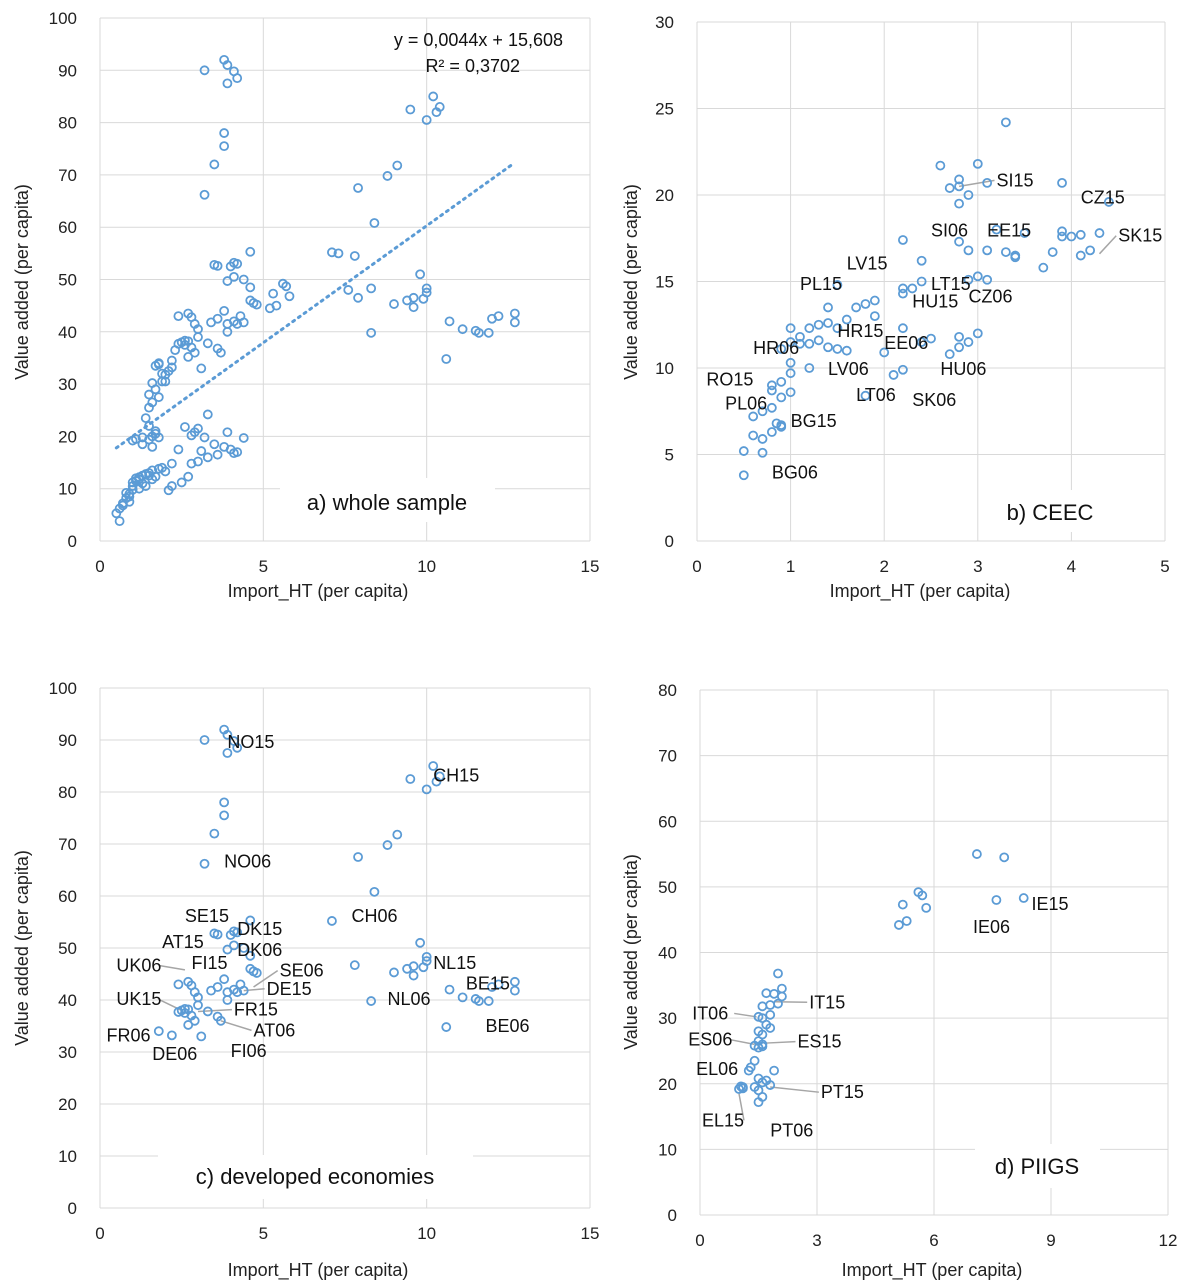 Image resolution: width=1187 pixels, height=1282 pixels. I want to click on y-tick-label: 30, so click(664, 22).